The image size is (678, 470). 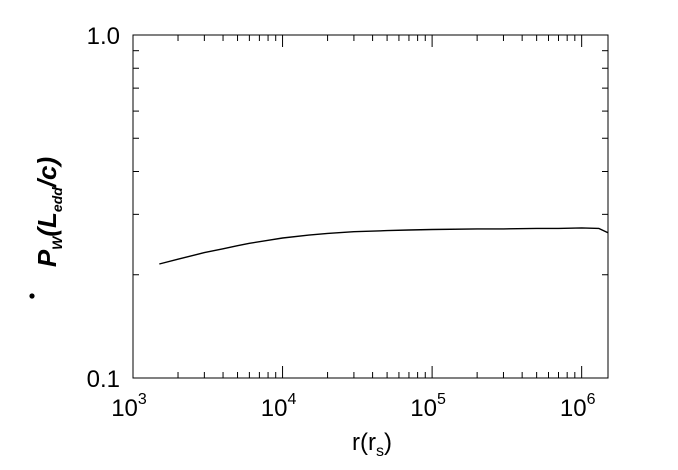 I want to click on y-axis-title: PW(Ledd/c), so click(x=47, y=228).